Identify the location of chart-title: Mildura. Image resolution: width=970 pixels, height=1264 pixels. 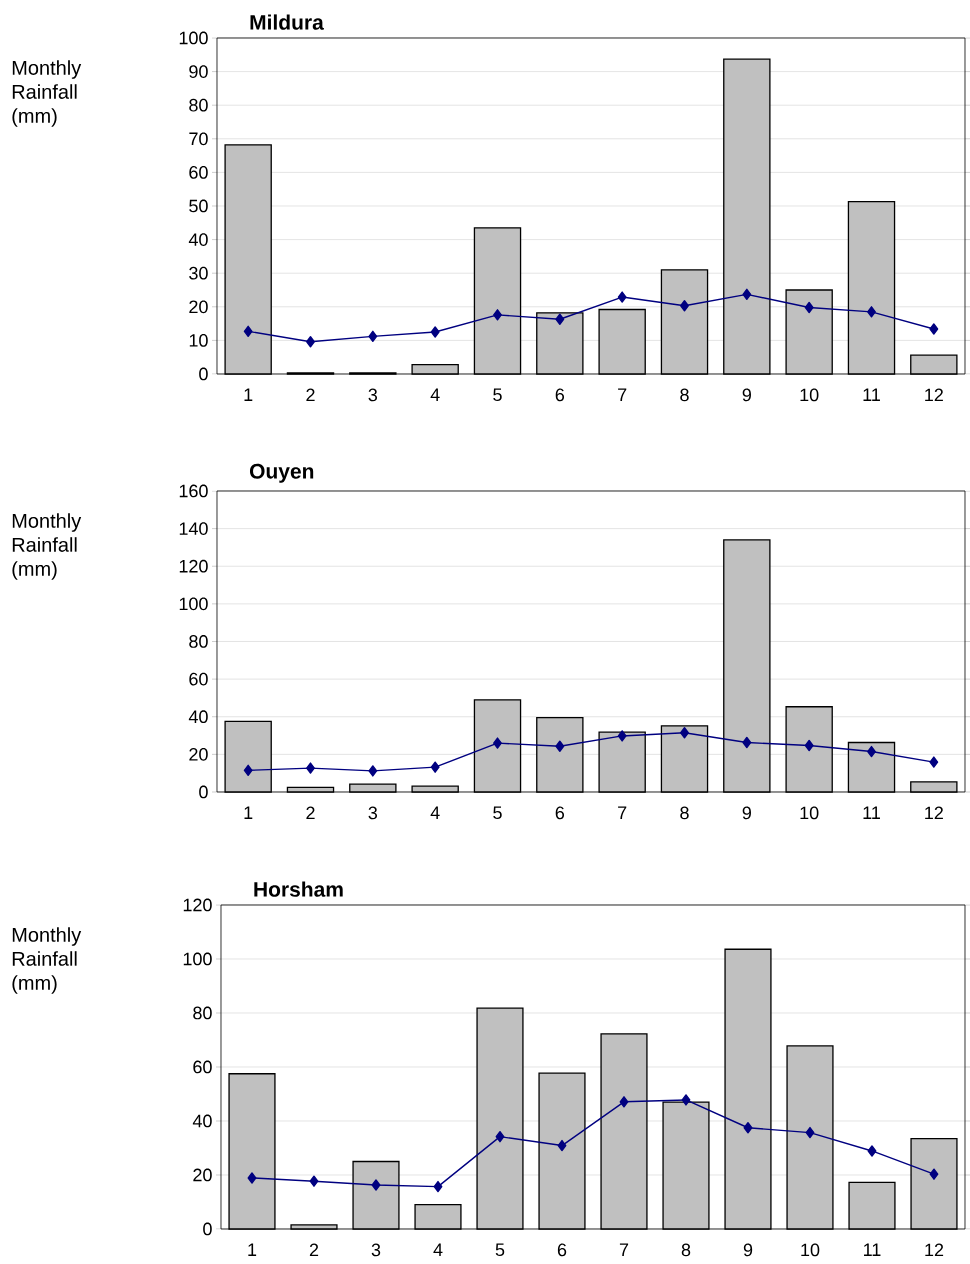
(287, 22).